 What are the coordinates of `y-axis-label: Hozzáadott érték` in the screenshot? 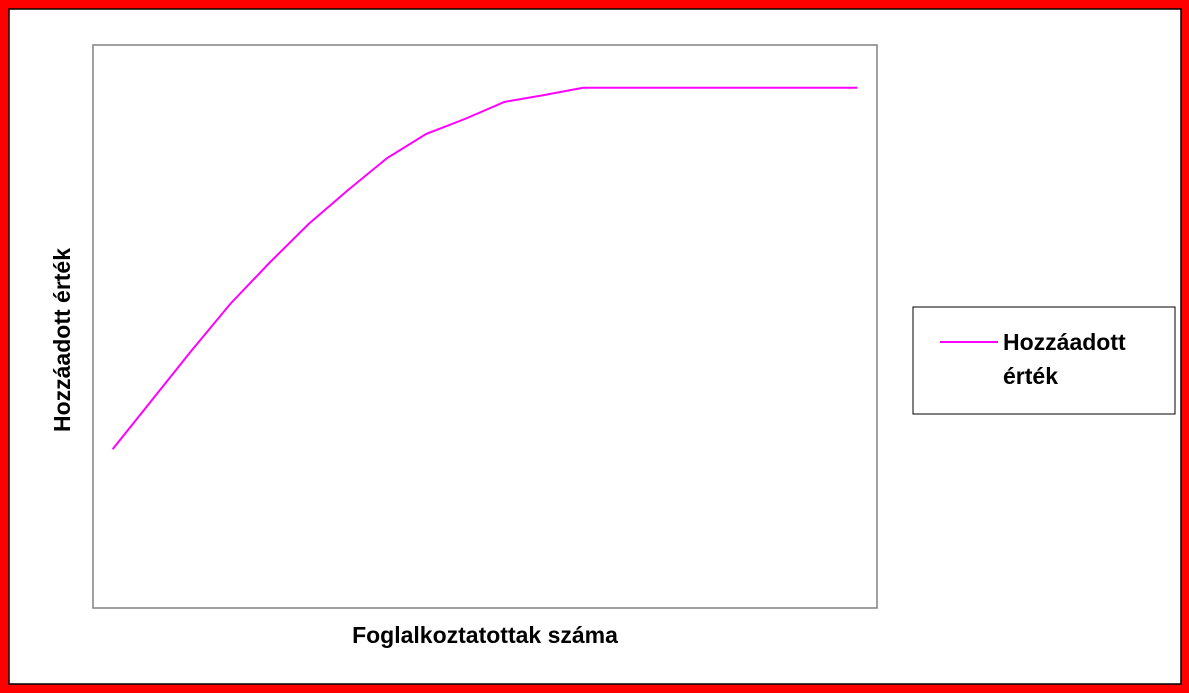 It's located at (62, 340).